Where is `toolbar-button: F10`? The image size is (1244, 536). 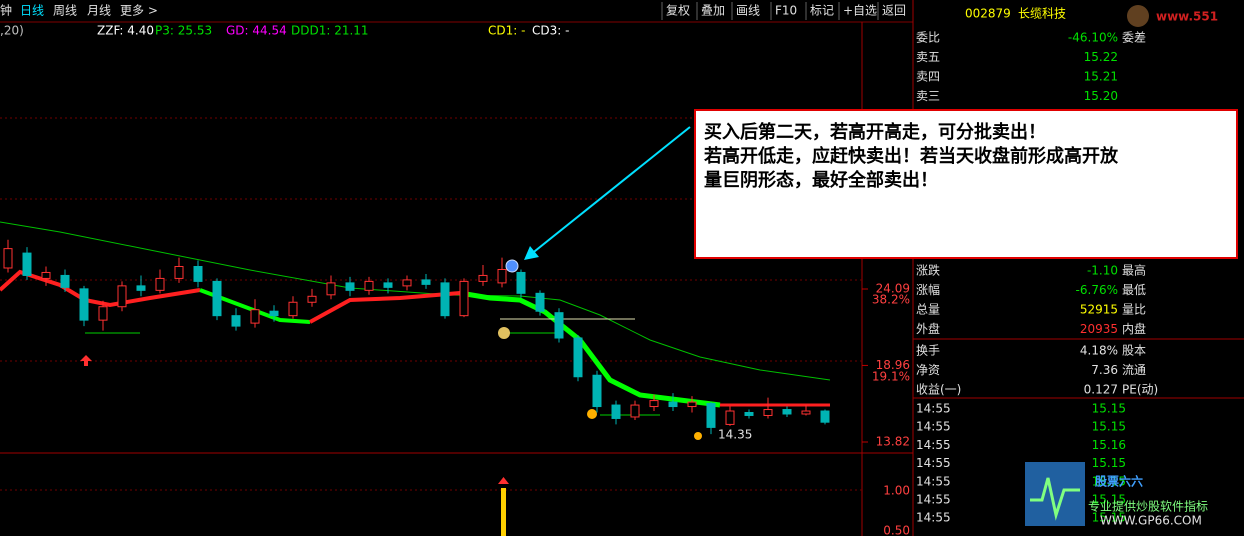 toolbar-button: F10 is located at coordinates (786, 11).